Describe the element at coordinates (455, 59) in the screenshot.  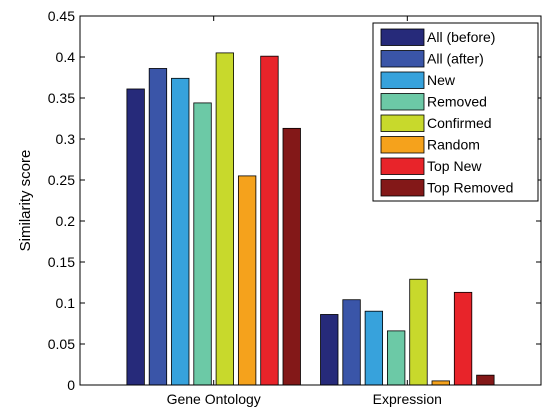
I see `legend-label: All (after)` at that location.